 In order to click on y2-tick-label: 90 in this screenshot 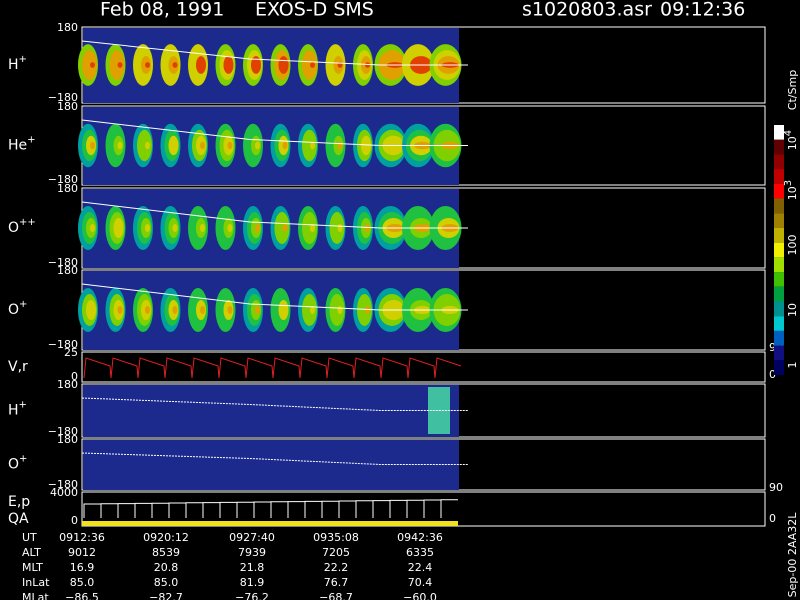, I will do `click(776, 487)`.